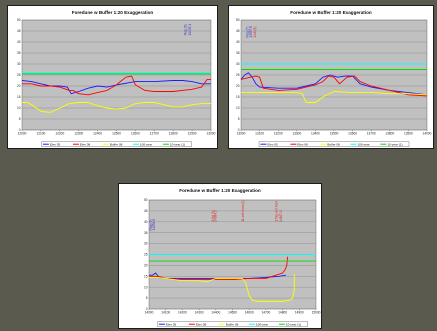 The width and height of the screenshot is (437, 331). What do you see at coordinates (154, 225) in the screenshot?
I see `annotation-label: 14034.6` at bounding box center [154, 225].